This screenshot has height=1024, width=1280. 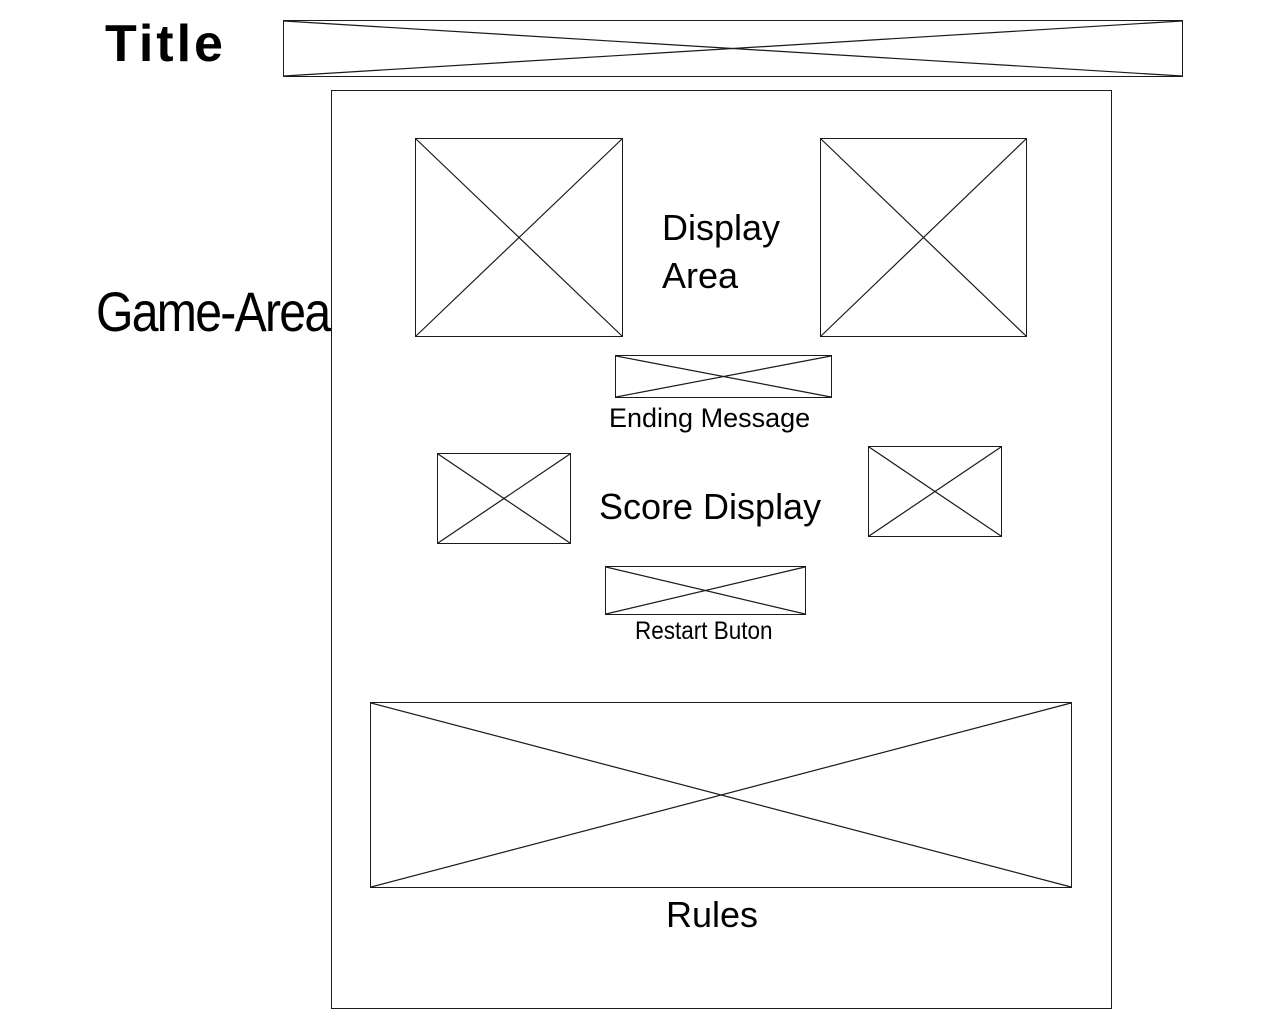 I want to click on display-area-label: Display Area, so click(x=721, y=251).